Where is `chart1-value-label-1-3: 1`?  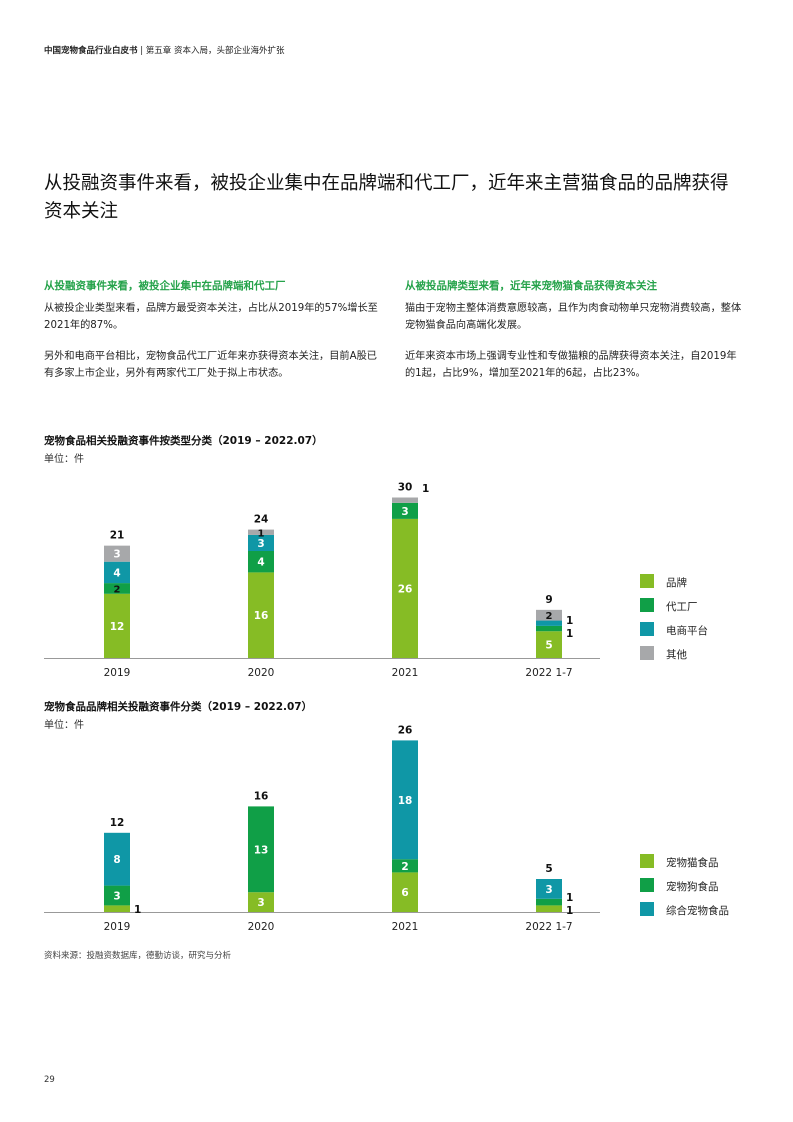
chart1-value-label-1-3: 1 is located at coordinates (261, 533).